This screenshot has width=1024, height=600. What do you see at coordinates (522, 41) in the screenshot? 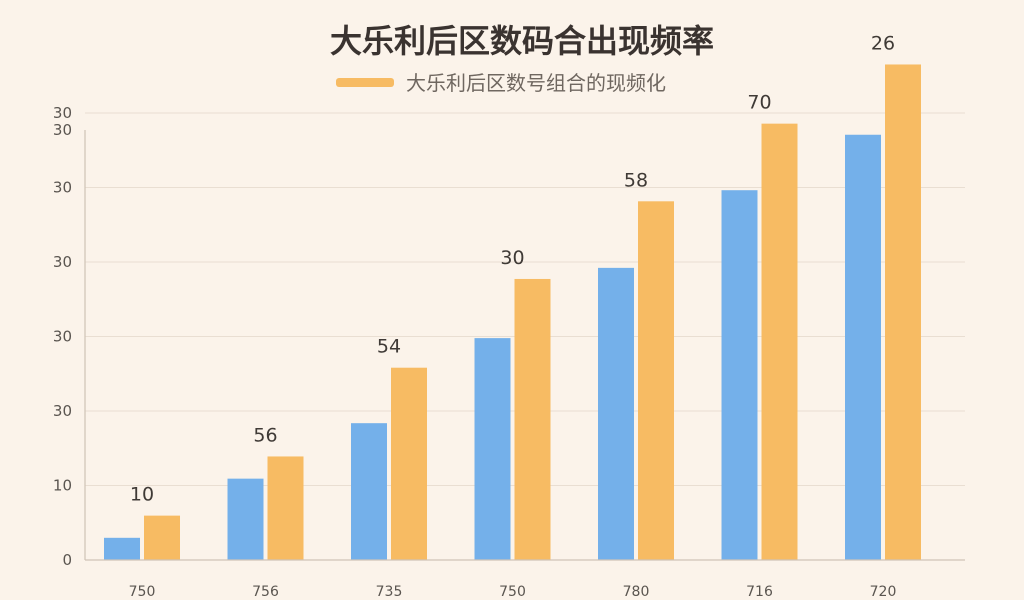
I see `chart-title: 大乐利后区数码合出现频率` at bounding box center [522, 41].